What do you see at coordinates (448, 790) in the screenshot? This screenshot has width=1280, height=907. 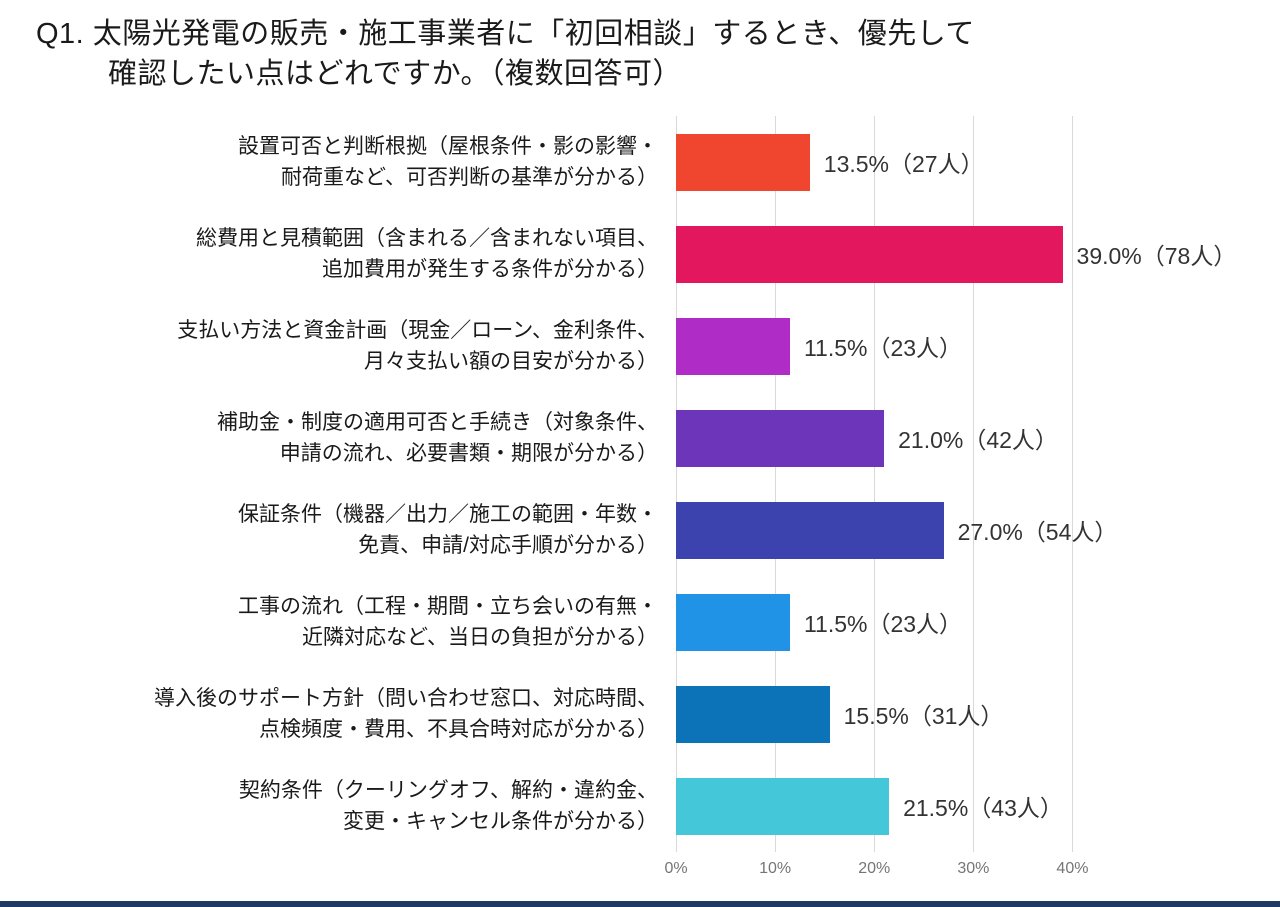 I see `category-label-line: 契約条件（クーリングオフ、解約・違約金、` at bounding box center [448, 790].